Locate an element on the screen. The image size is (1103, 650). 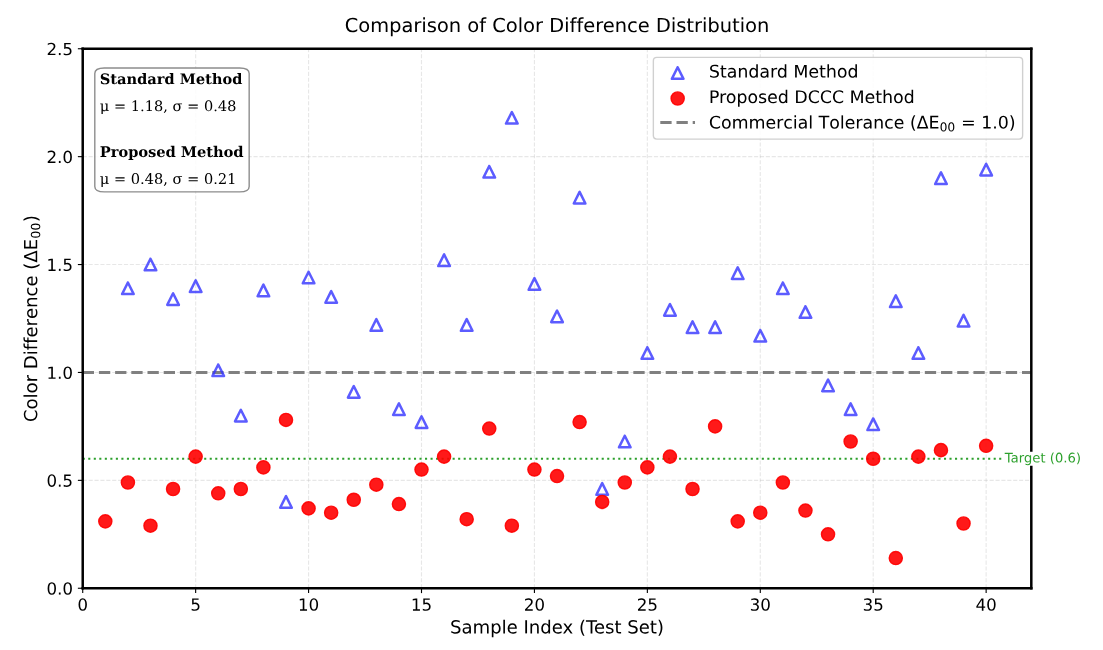
x-axis-title: Sample Index (Test Set) is located at coordinates (557, 628).